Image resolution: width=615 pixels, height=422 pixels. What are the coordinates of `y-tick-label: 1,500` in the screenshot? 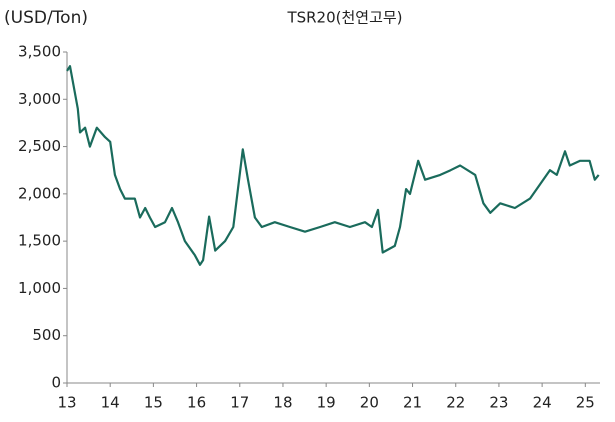 It's located at (39, 241).